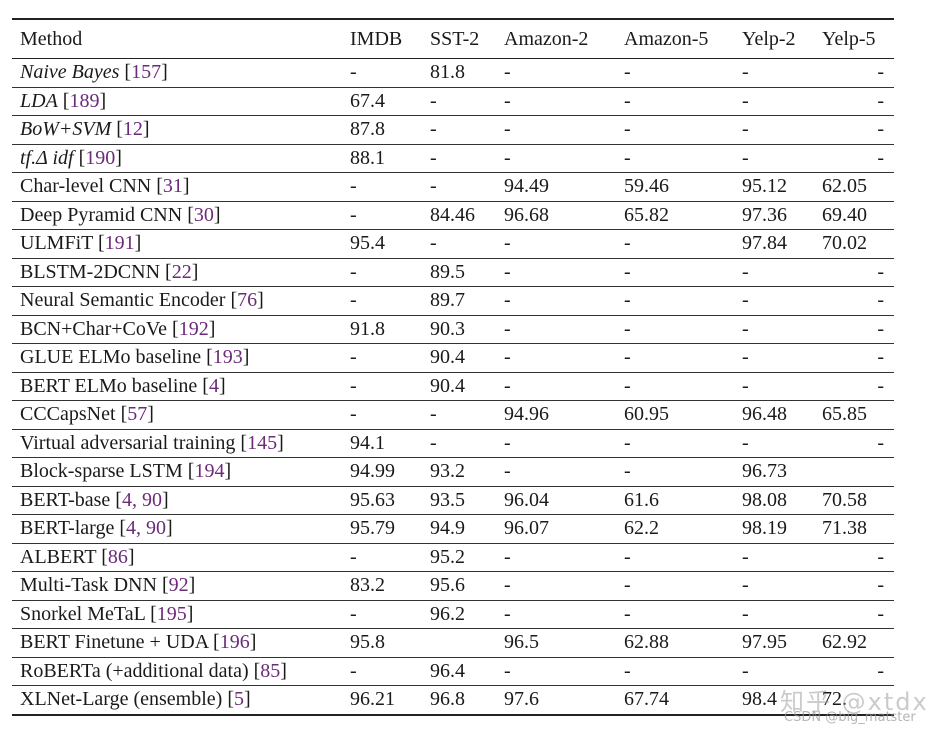  Describe the element at coordinates (39, 100) in the screenshot. I see `method-name: LDA` at that location.